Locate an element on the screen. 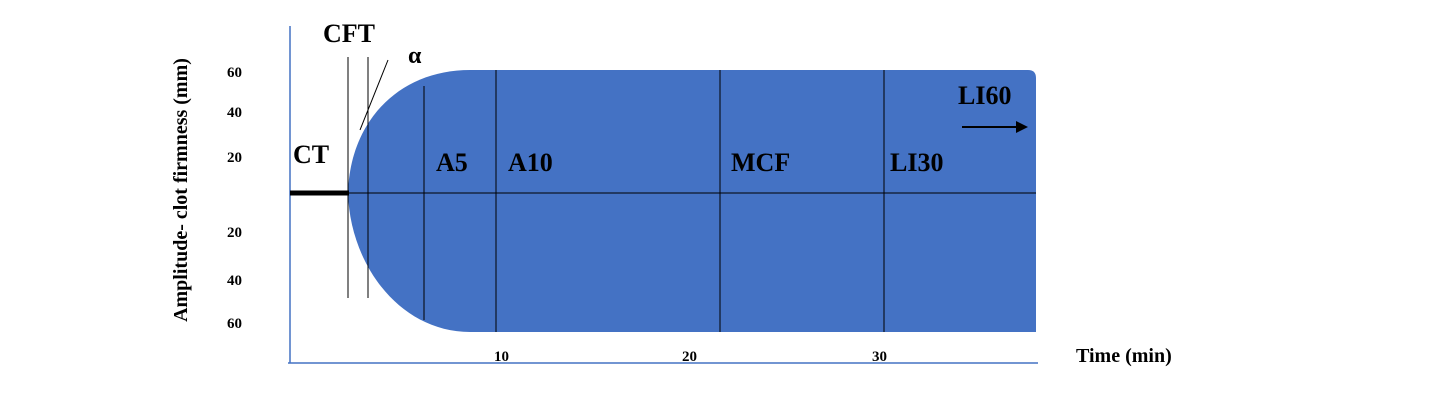 This screenshot has height=403, width=1430. label-a10: A10 is located at coordinates (530, 162).